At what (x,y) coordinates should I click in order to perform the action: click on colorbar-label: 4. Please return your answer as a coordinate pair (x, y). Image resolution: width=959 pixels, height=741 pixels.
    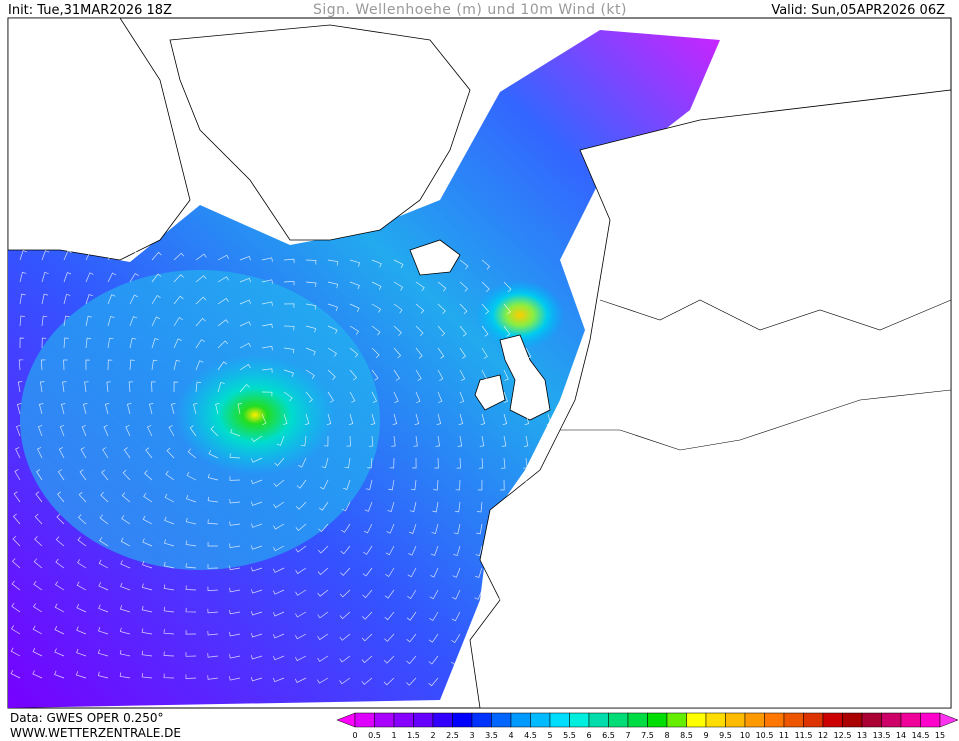
    Looking at the image, I should click on (510, 735).